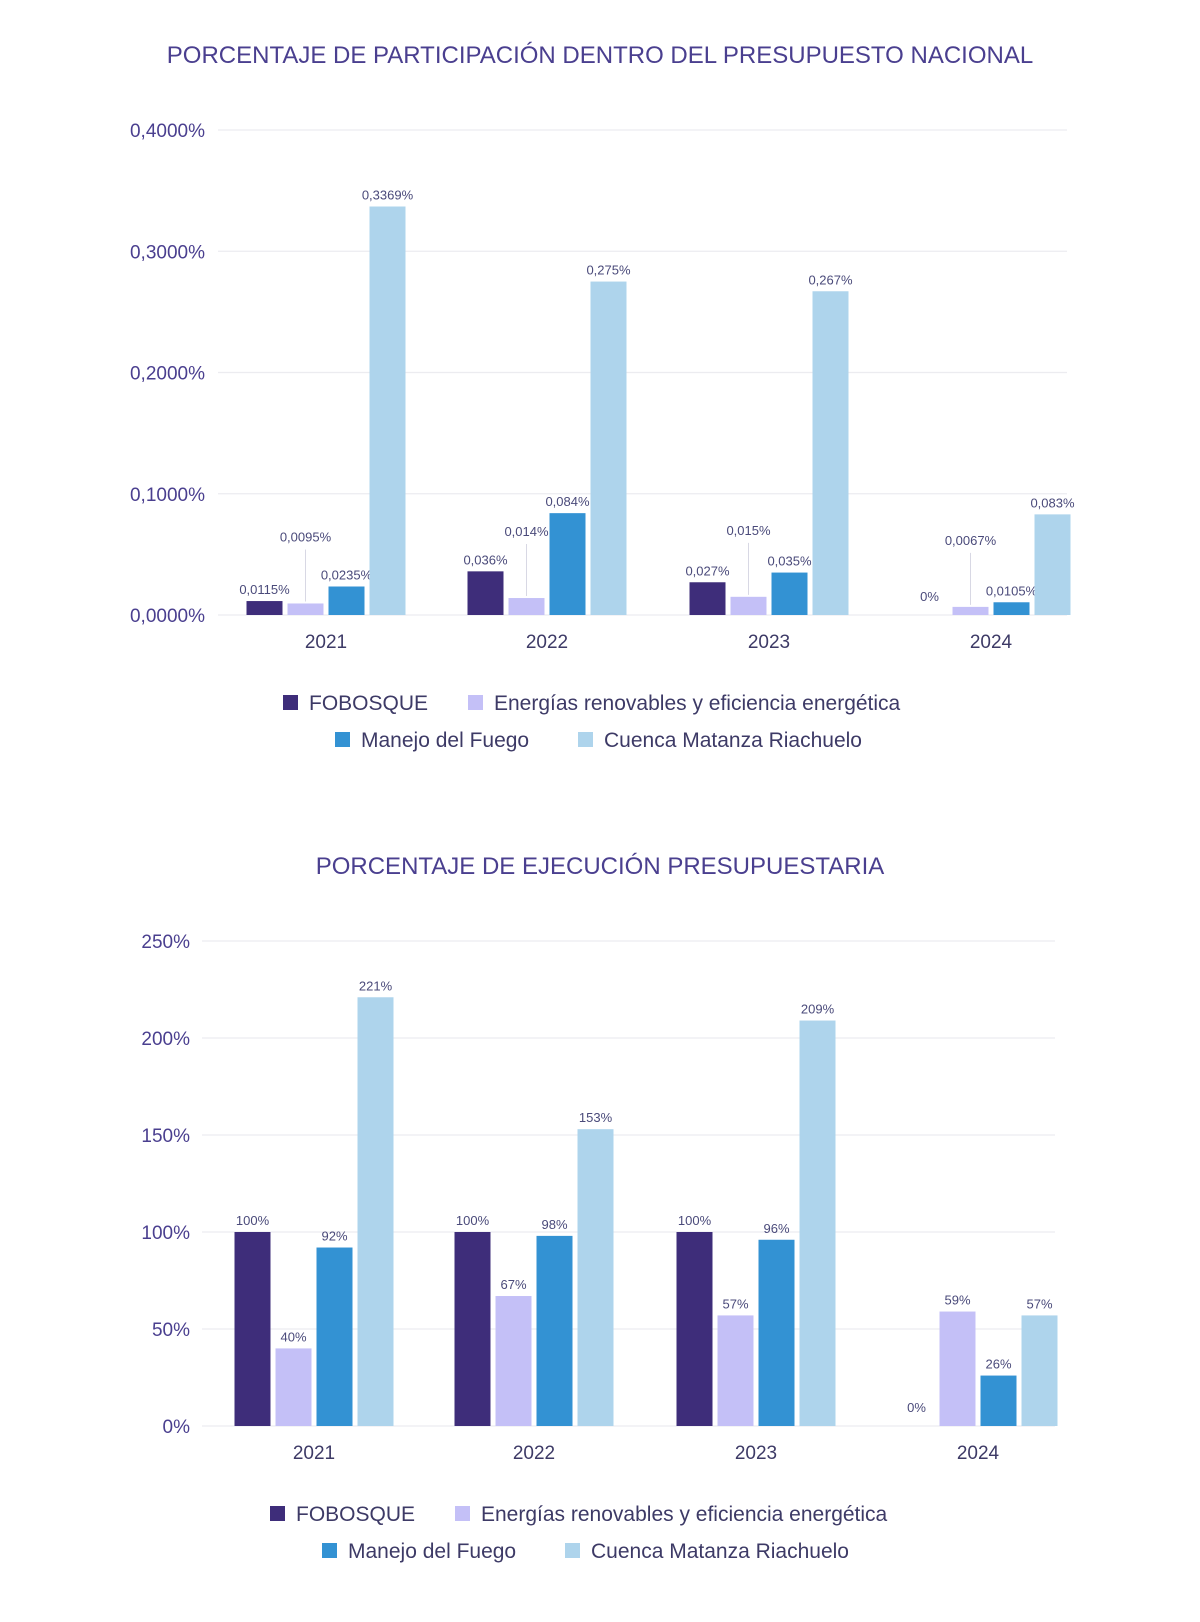 The width and height of the screenshot is (1200, 1622). Describe the element at coordinates (167, 131) in the screenshot. I see `y-tick-label: 0,4000%` at that location.